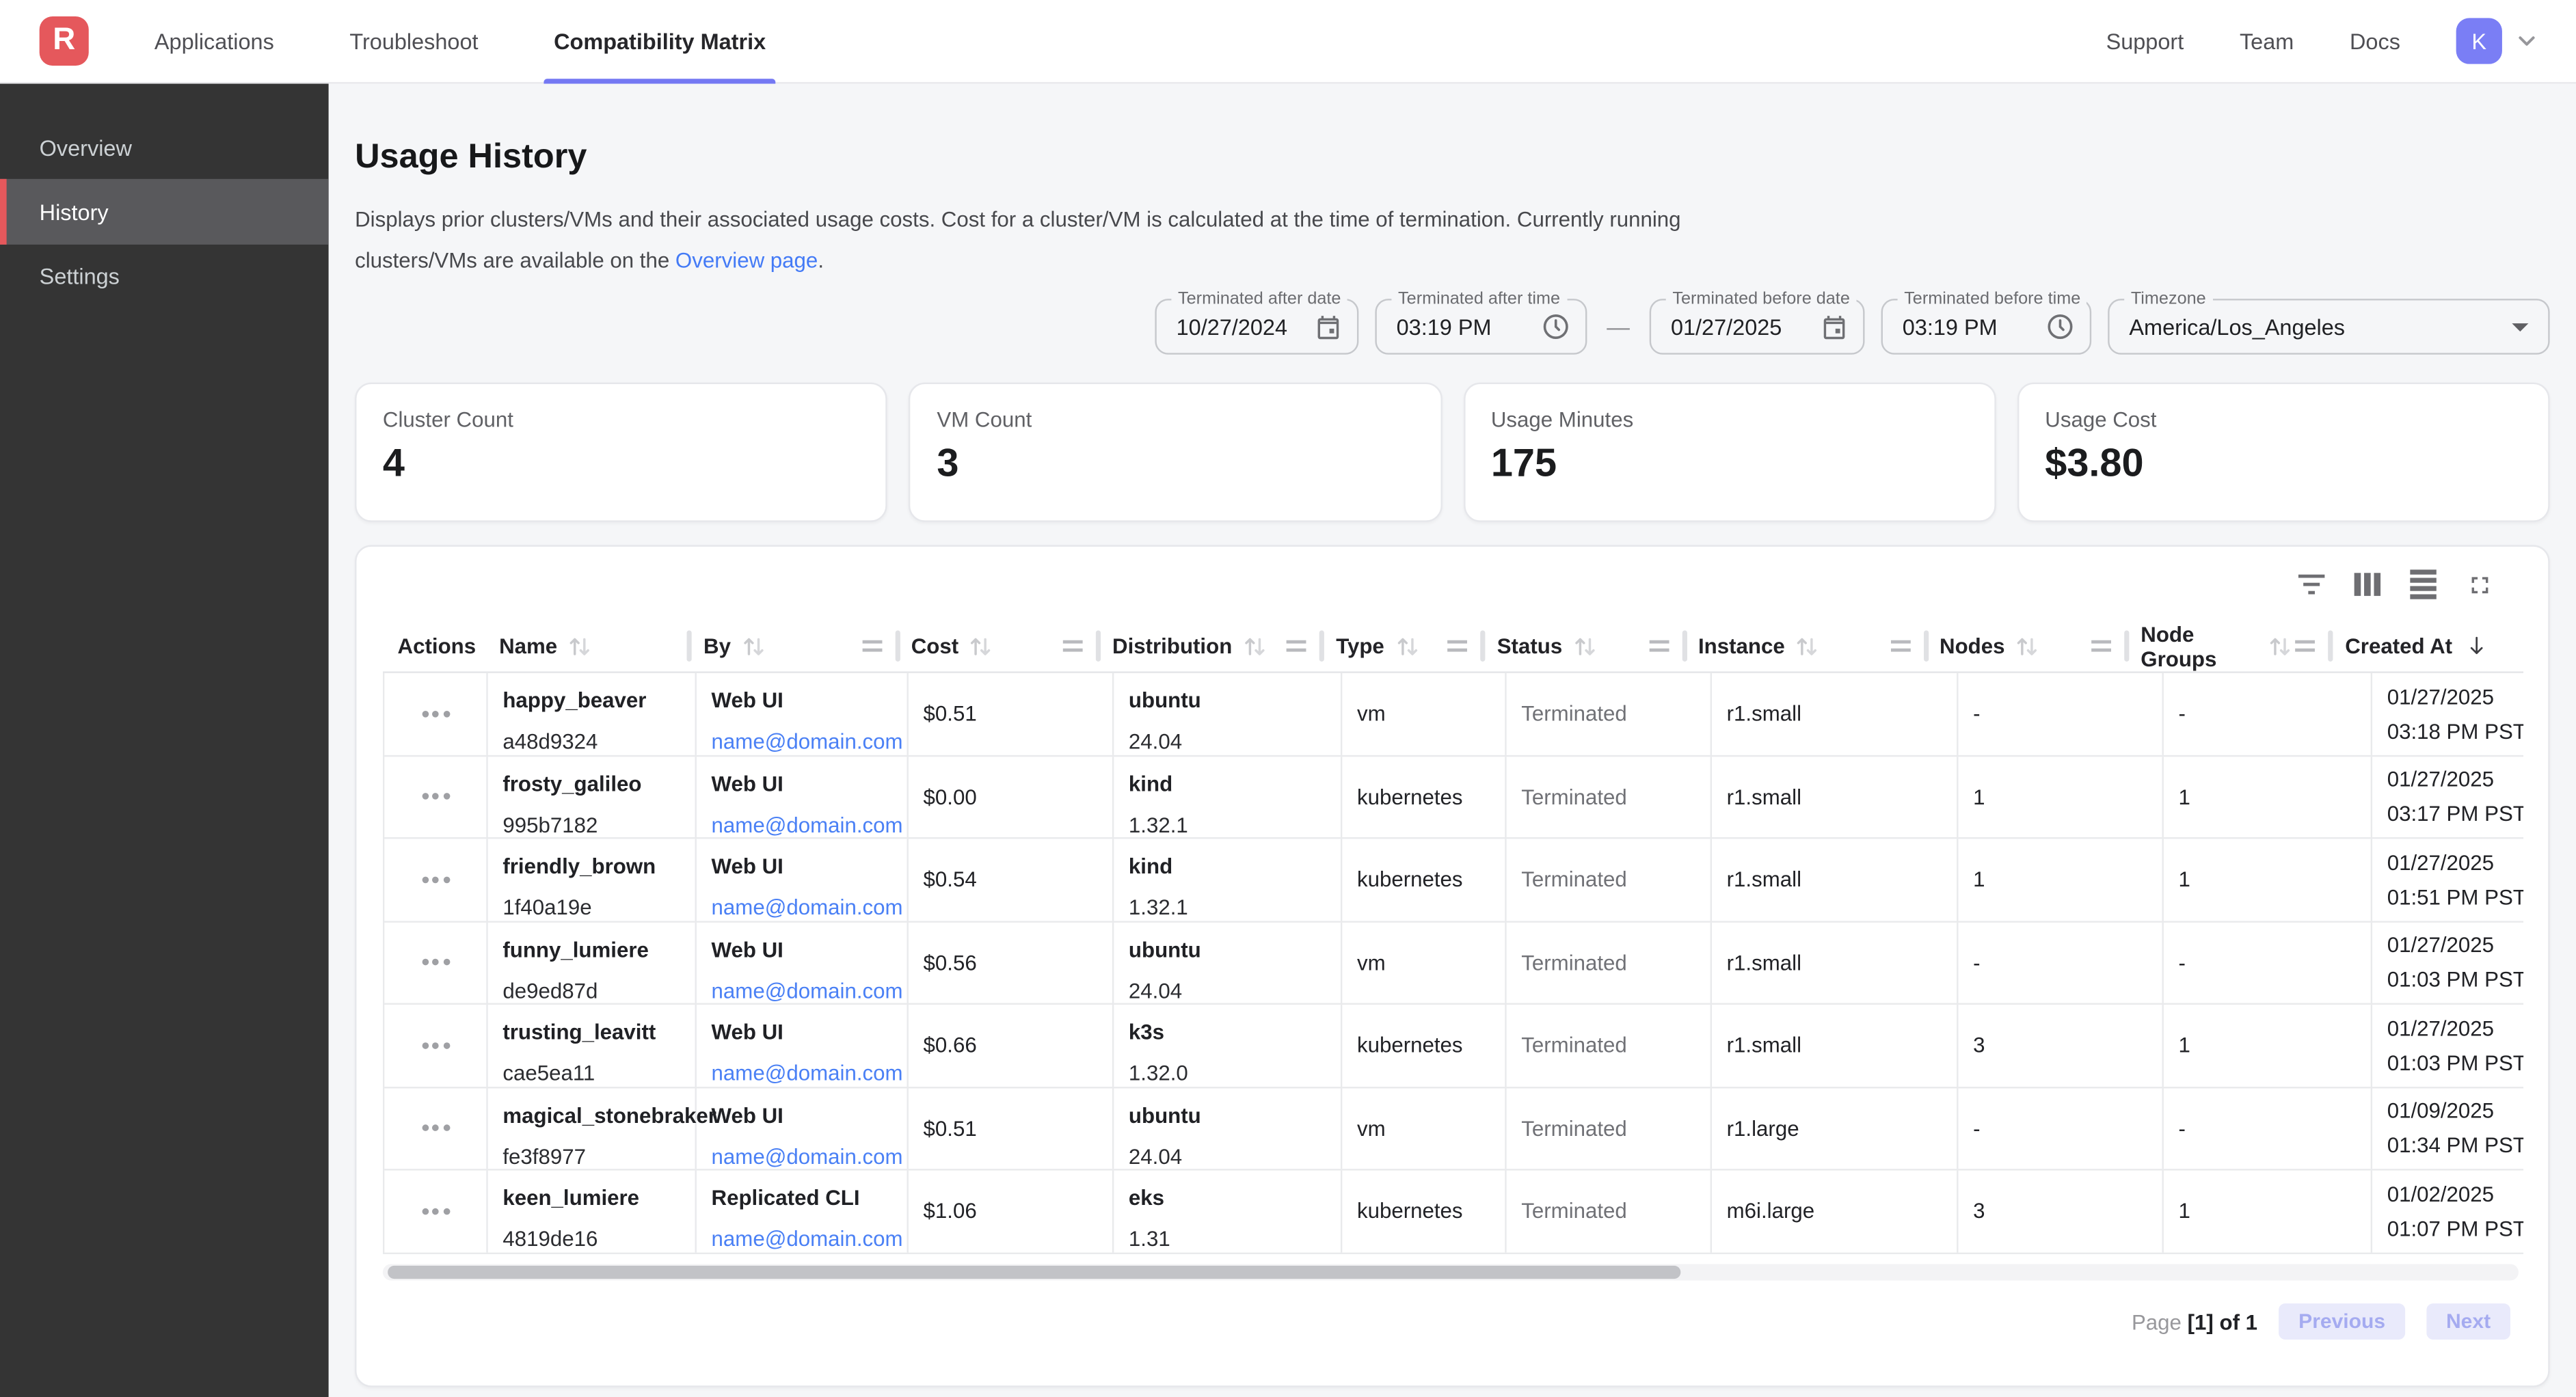 The image size is (2576, 1397). I want to click on distribution-version: 1.32.1, so click(1158, 824).